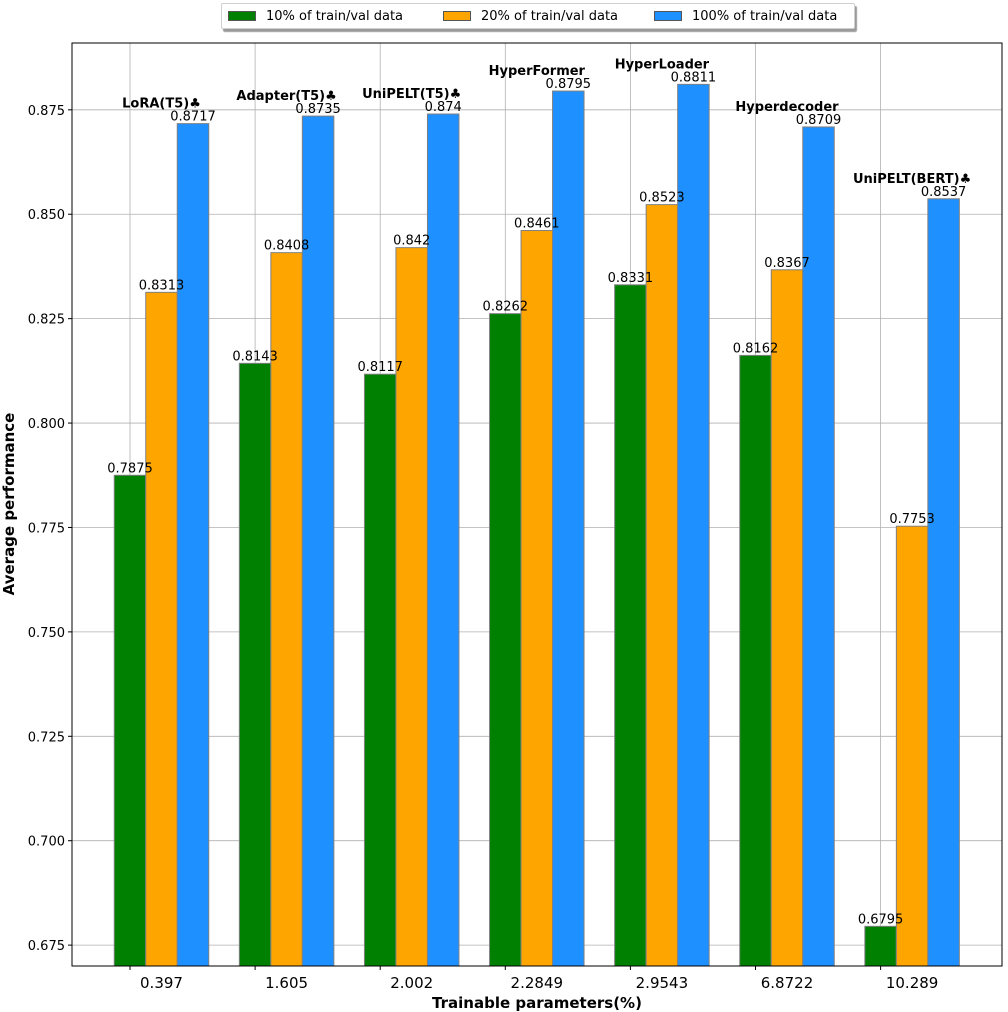 The width and height of the screenshot is (1008, 1012). I want to click on y-tick-label: 0.850, so click(46, 215).